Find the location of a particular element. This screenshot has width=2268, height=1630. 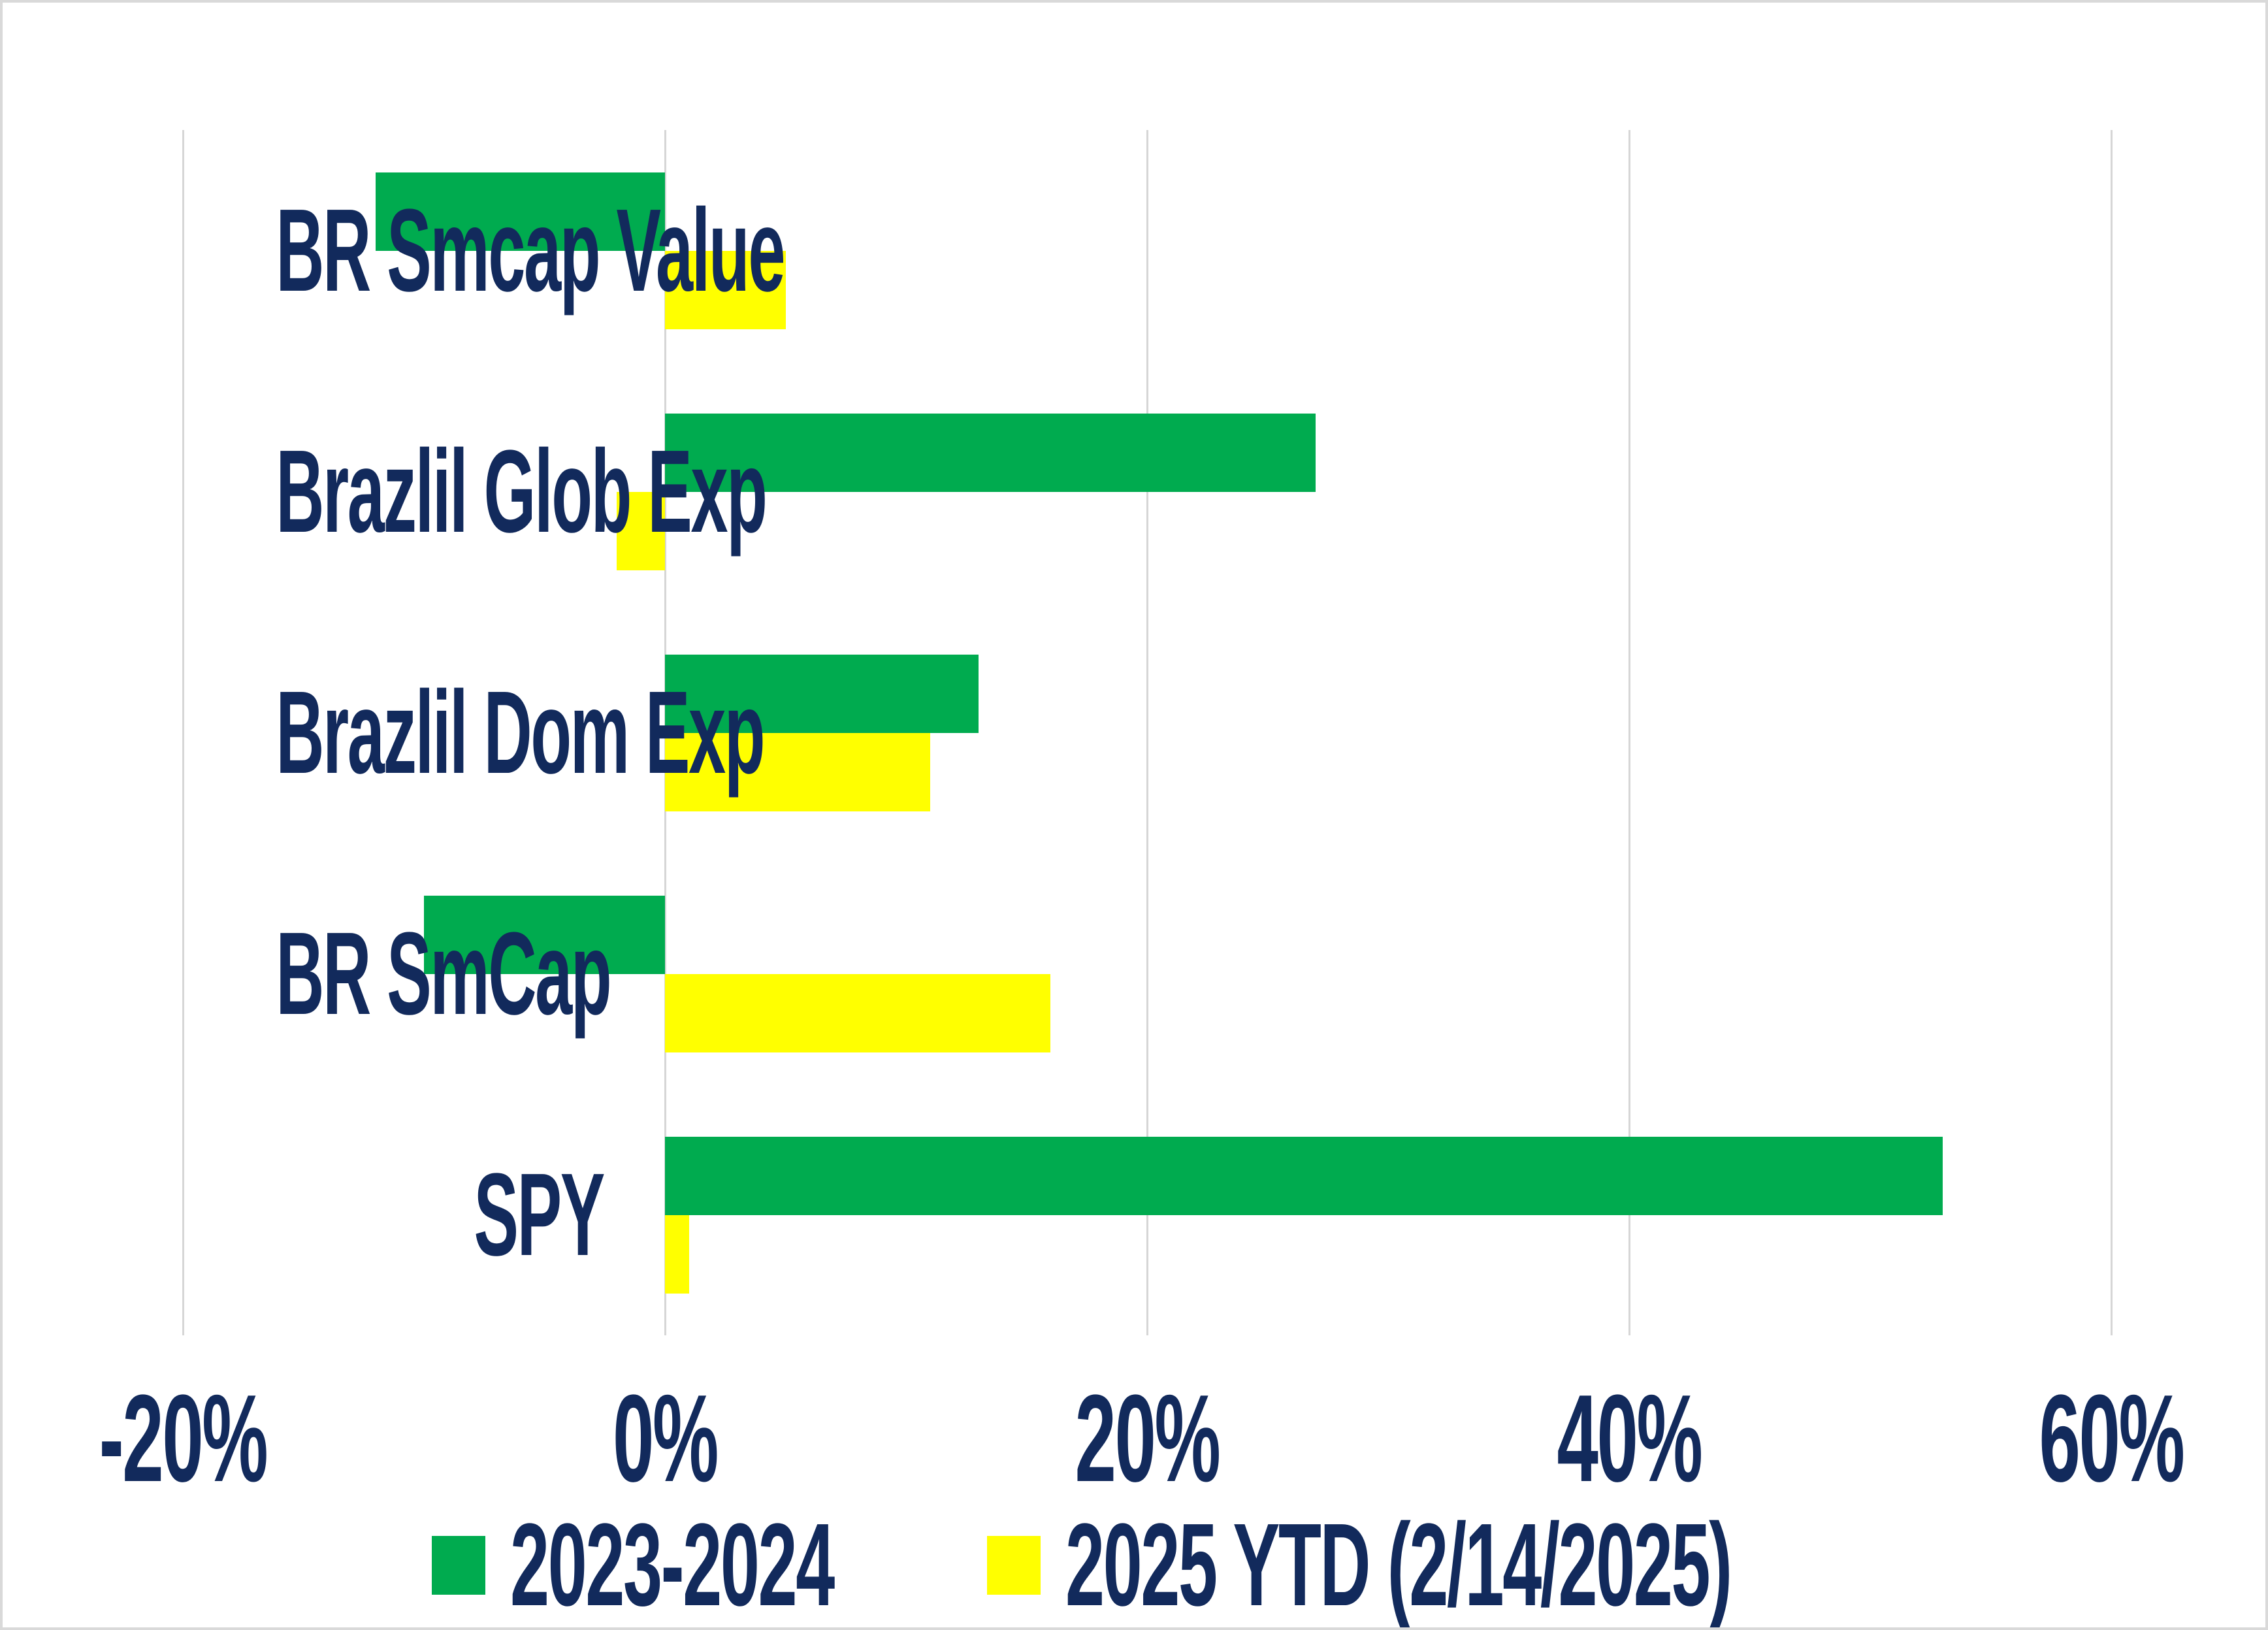

legend: 2023-2024 2025 YTD (2/14/2025) is located at coordinates (1134, 1564).